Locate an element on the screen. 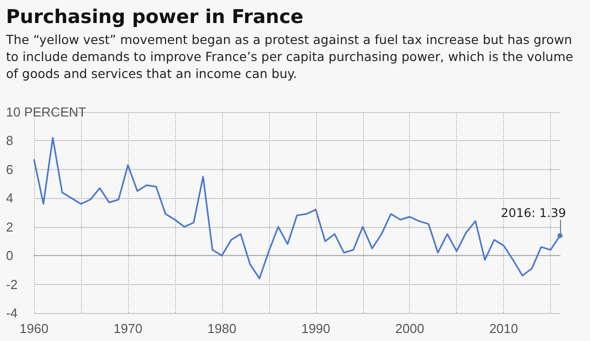 The width and height of the screenshot is (590, 341). y-tick-label: 10 PERCENT is located at coordinates (46, 112).